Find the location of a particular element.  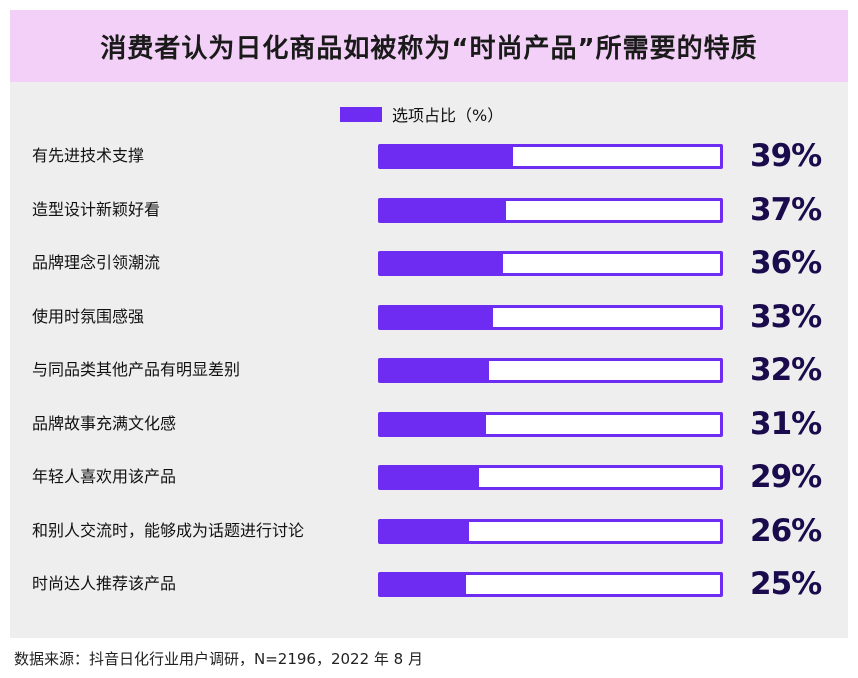

legend-label: 选项占比（%） is located at coordinates (448, 115).